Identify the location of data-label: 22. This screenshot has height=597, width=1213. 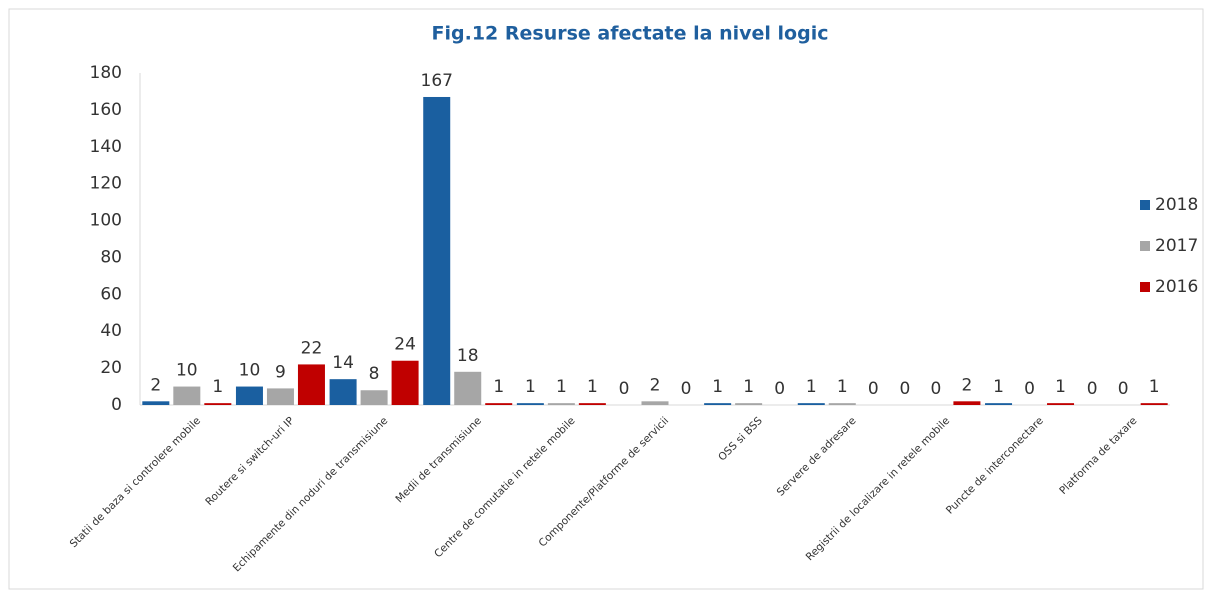
(312, 348).